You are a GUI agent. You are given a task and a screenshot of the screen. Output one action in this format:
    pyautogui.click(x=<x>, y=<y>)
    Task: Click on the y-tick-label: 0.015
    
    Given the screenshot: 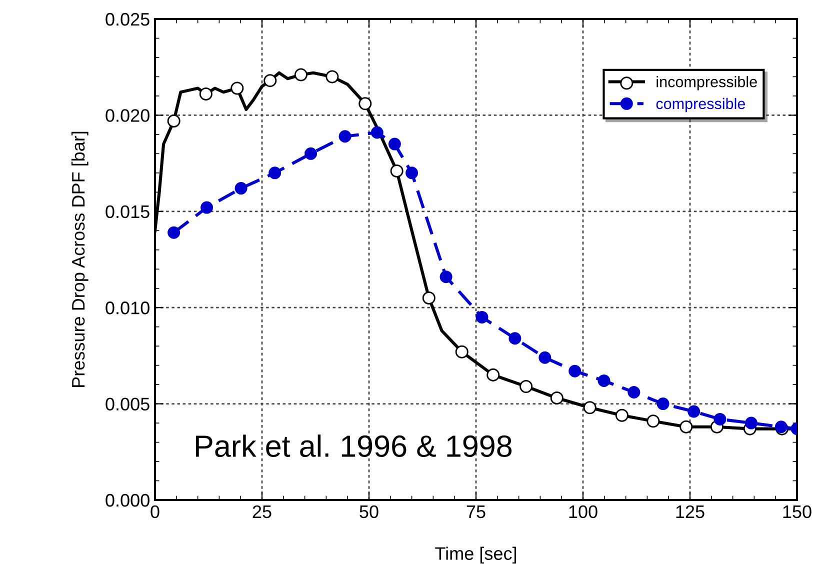 What is the action you would take?
    pyautogui.click(x=128, y=211)
    